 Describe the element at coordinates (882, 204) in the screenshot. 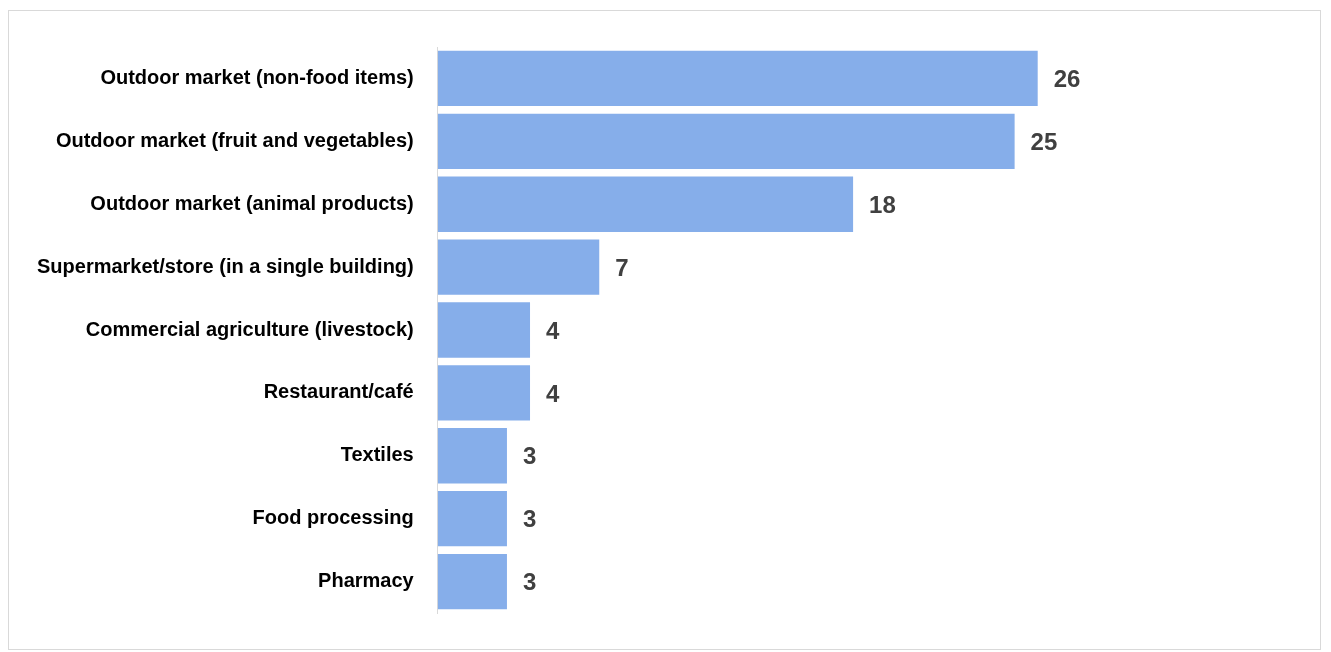

I see `data-label: 18` at that location.